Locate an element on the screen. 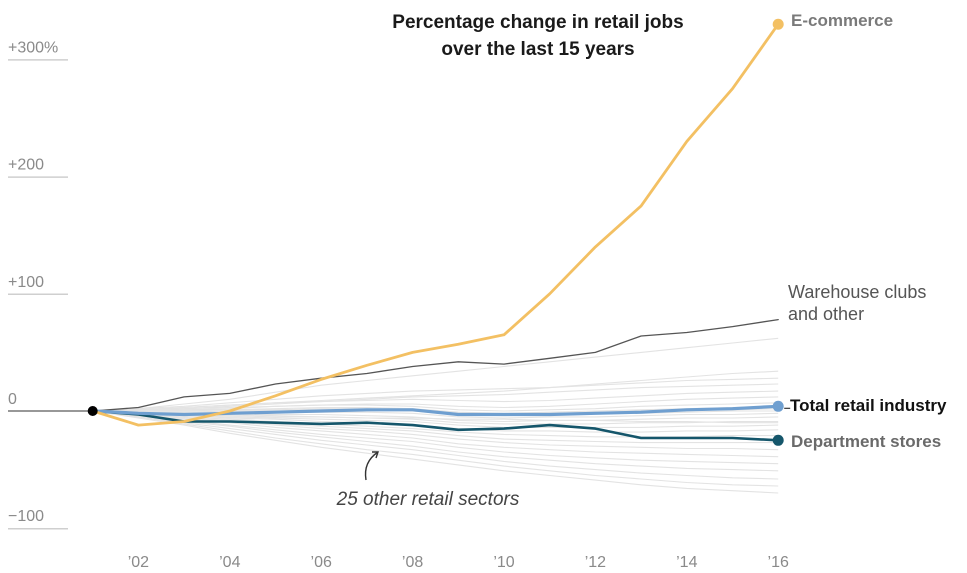  other-sectors-arrowhead is located at coordinates (375, 455).